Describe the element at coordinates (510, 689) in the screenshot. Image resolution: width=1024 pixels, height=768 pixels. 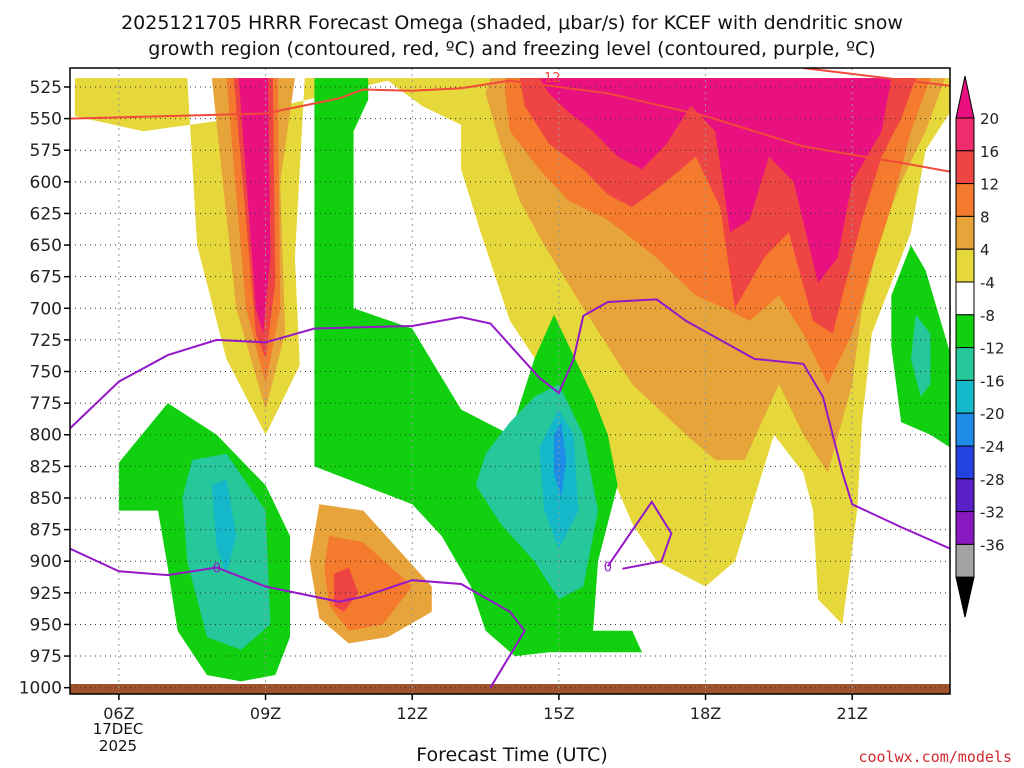
I see `ground-terrain` at that location.